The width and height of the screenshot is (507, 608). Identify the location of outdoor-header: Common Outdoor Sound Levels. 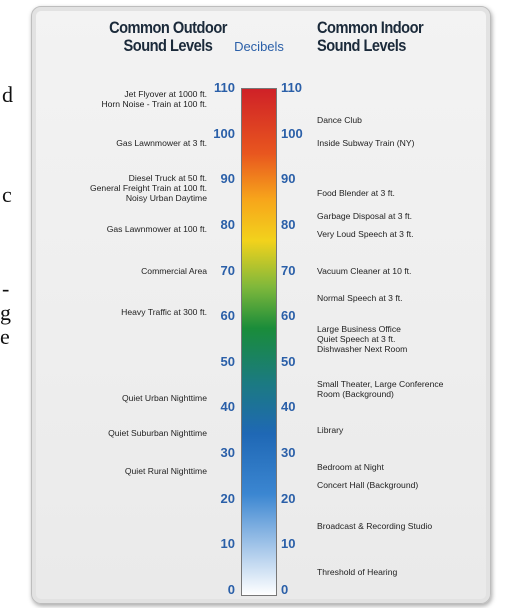
(168, 36).